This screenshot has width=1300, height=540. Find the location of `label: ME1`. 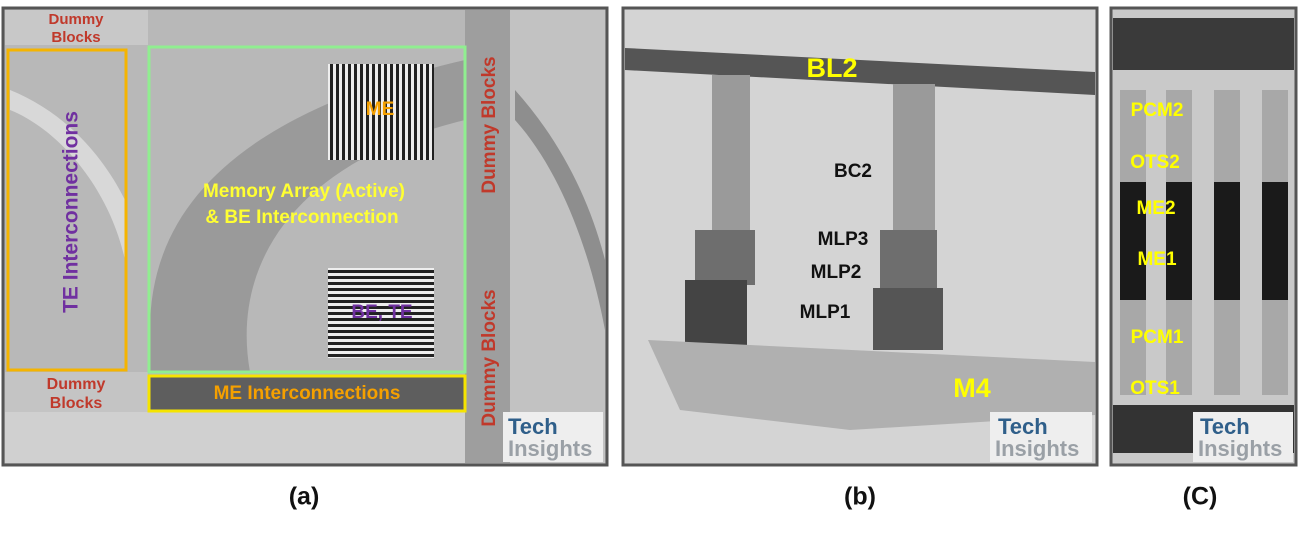

label: ME1 is located at coordinates (1157, 259).